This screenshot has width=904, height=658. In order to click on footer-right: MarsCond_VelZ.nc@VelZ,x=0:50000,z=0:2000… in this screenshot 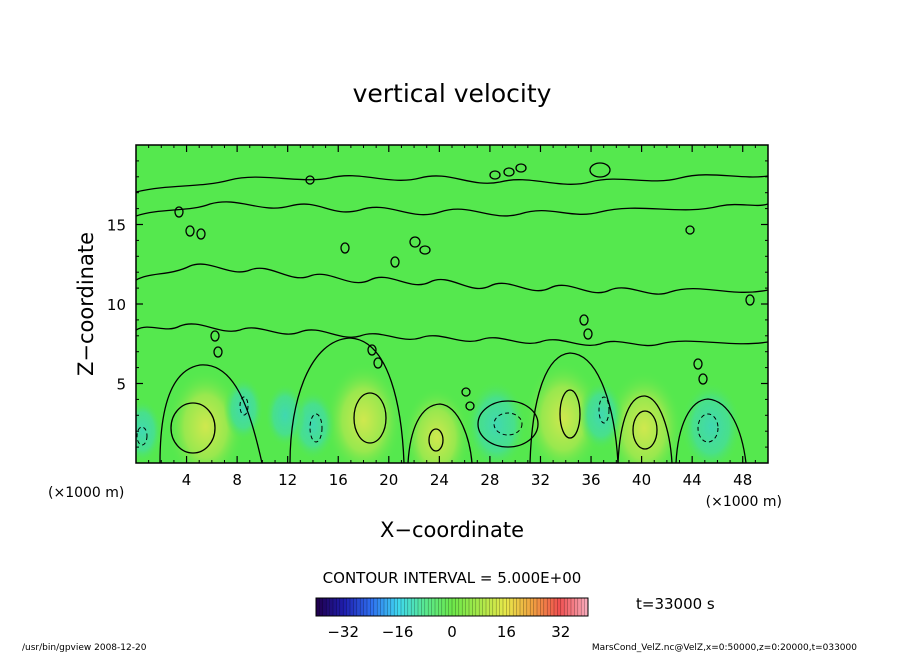, I will do `click(724, 648)`.